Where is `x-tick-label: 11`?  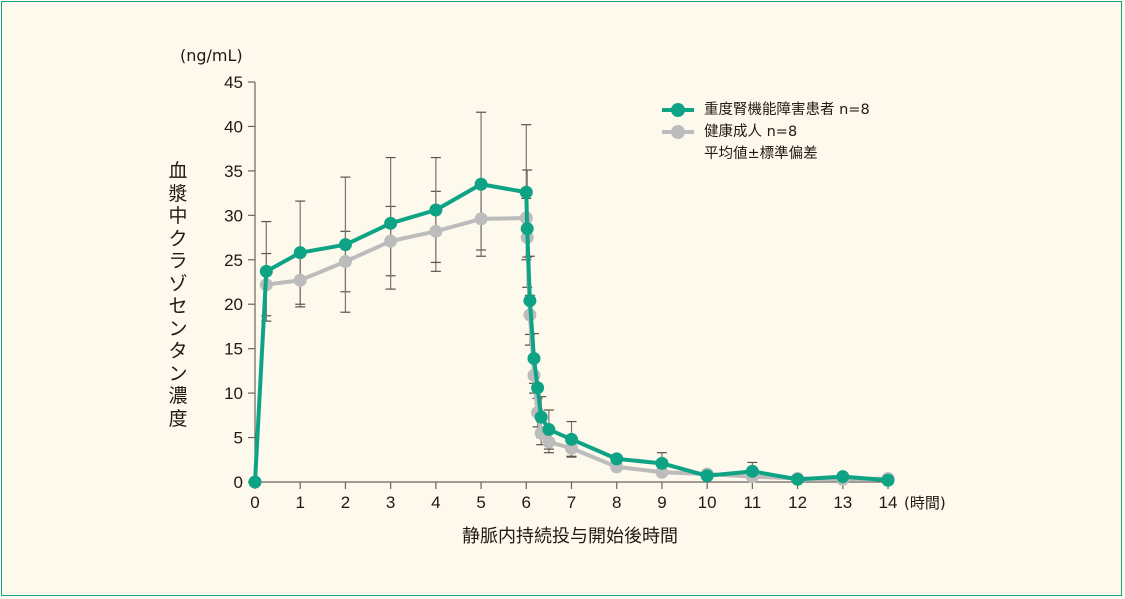 x-tick-label: 11 is located at coordinates (753, 502).